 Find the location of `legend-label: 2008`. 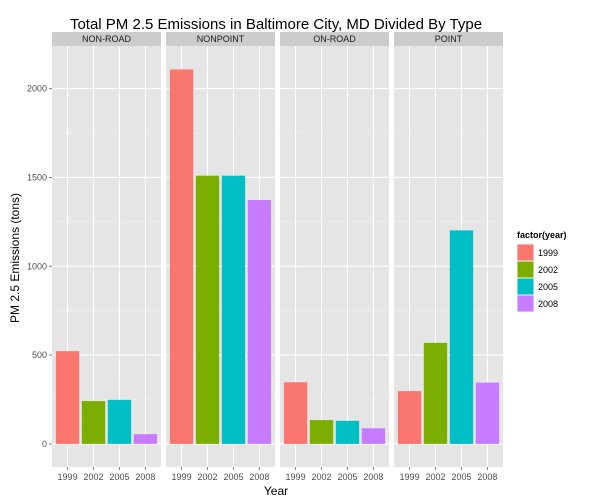

legend-label: 2008 is located at coordinates (548, 304).